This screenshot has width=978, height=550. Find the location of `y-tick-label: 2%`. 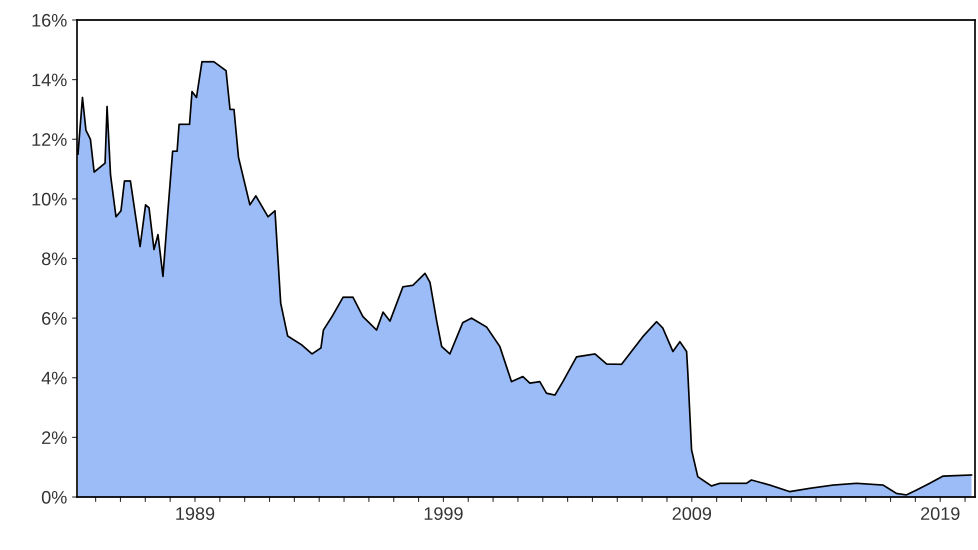

y-tick-label: 2% is located at coordinates (54, 437).